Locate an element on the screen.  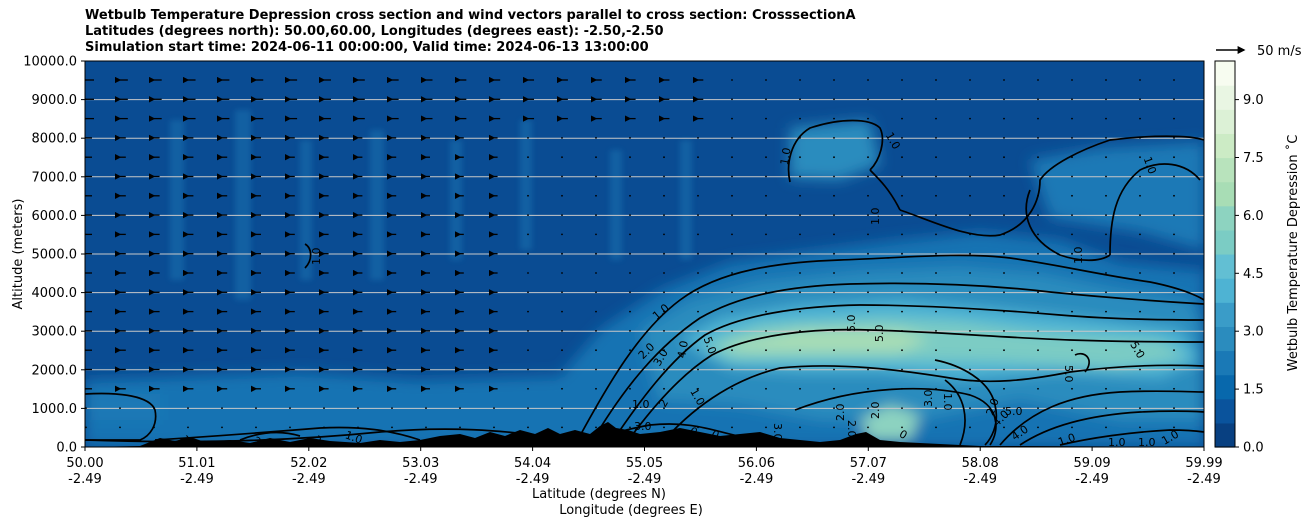
svg-text: 4.0 is located at coordinates (683, 349).